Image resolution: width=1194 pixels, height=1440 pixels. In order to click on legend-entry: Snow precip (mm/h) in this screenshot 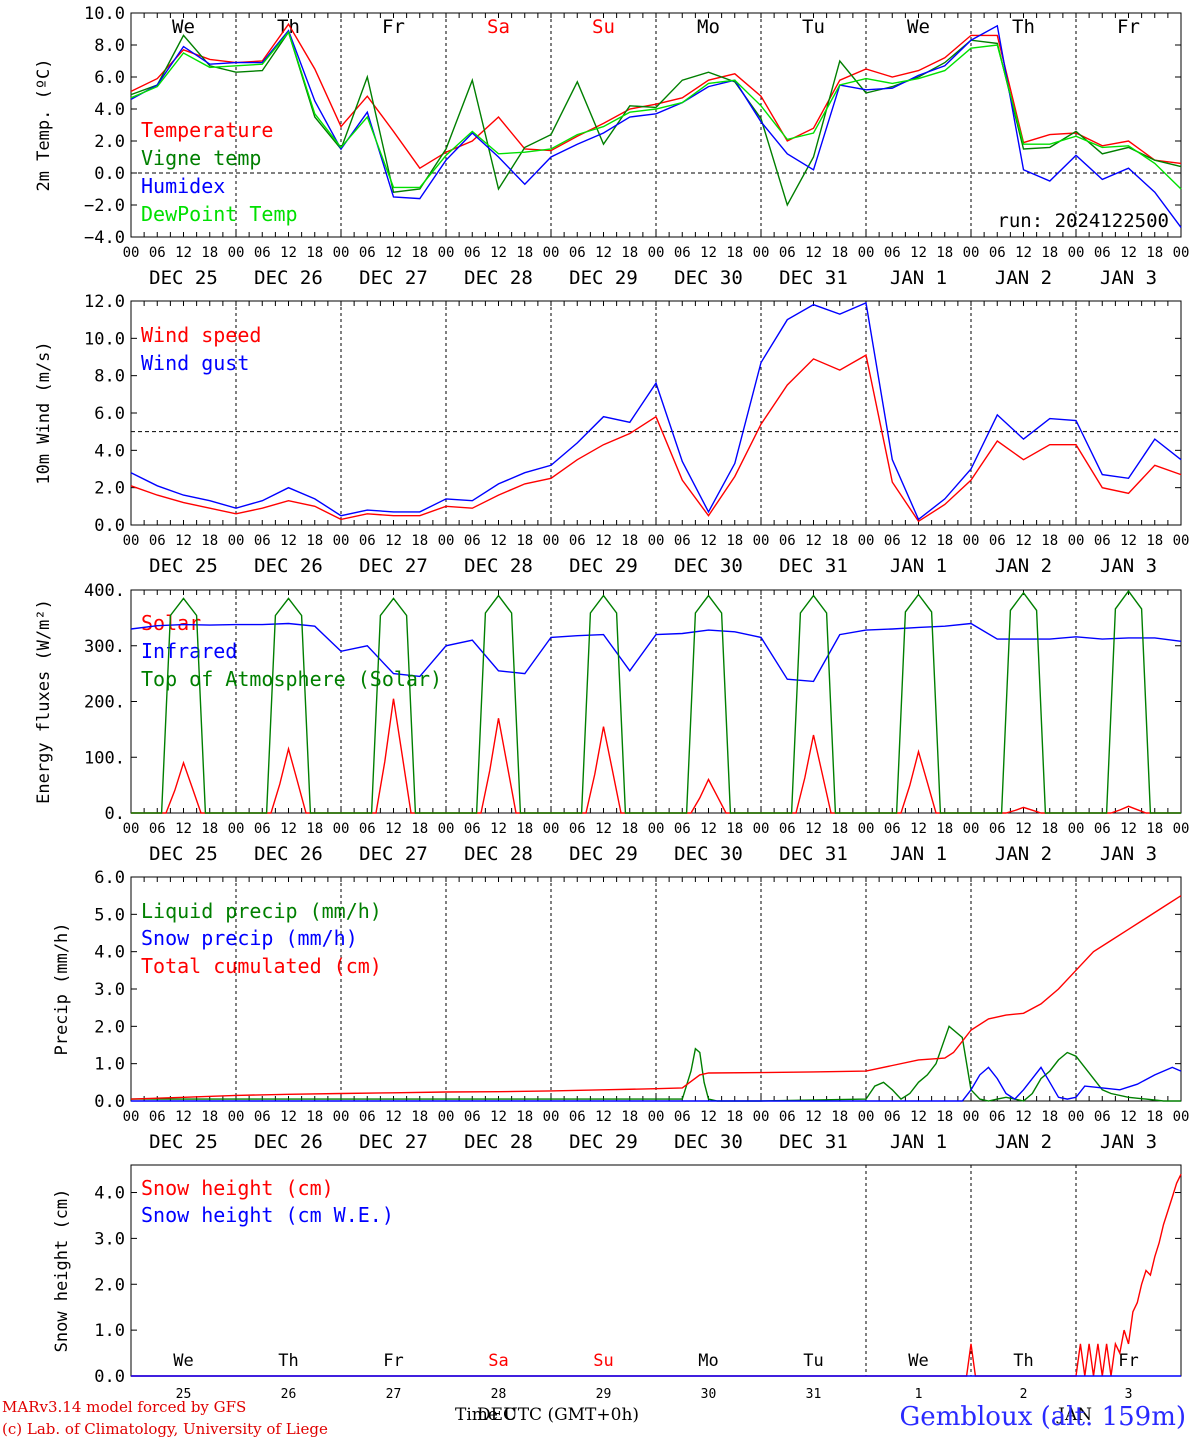, I will do `click(249, 938)`.